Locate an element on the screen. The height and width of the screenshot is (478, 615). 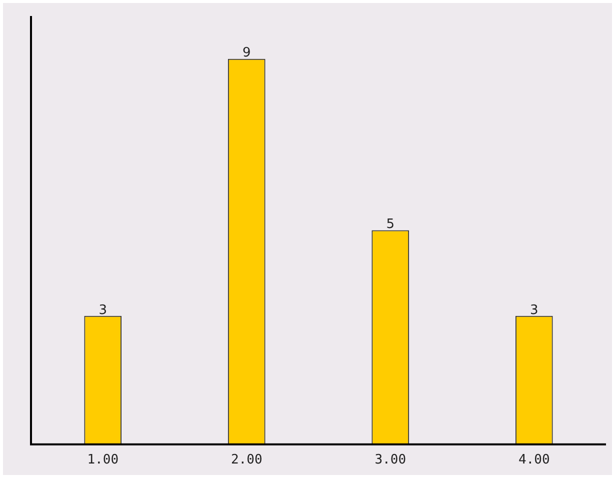
x-tick-label: 2.00 is located at coordinates (246, 460).